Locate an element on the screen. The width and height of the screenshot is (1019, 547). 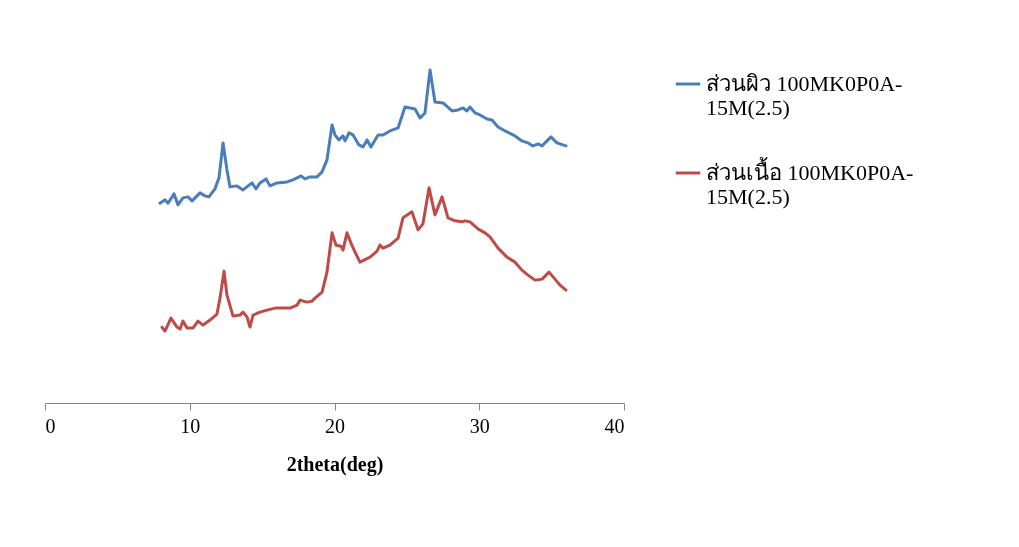
x-tick-label: 10 is located at coordinates (190, 425).